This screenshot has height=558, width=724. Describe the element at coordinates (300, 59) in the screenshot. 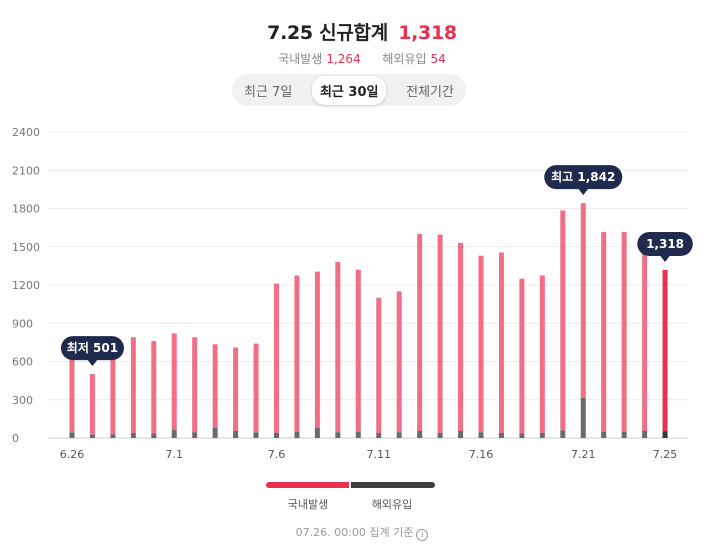

I see `domestic-label: 국내발생` at that location.